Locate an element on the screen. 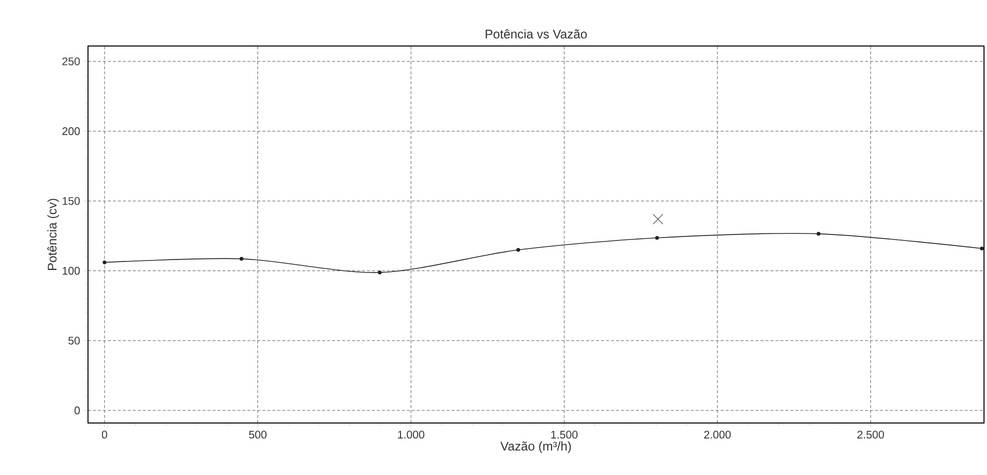  x-tick-label: 1.000 is located at coordinates (411, 434).